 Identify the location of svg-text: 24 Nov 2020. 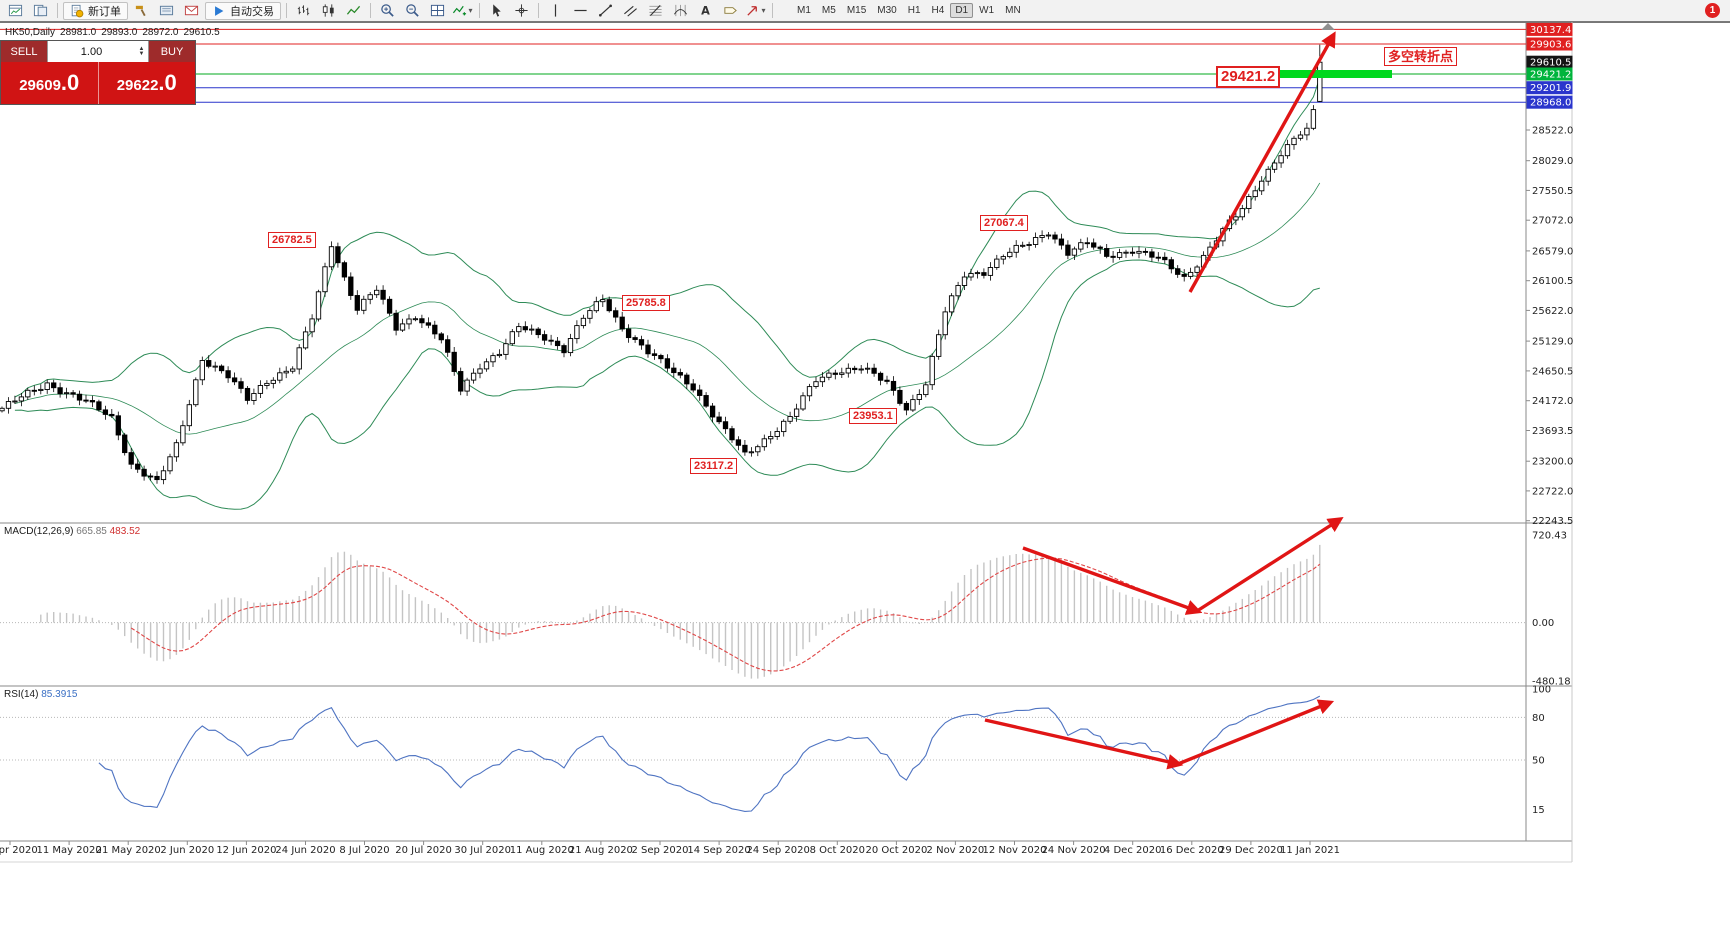
(1074, 850).